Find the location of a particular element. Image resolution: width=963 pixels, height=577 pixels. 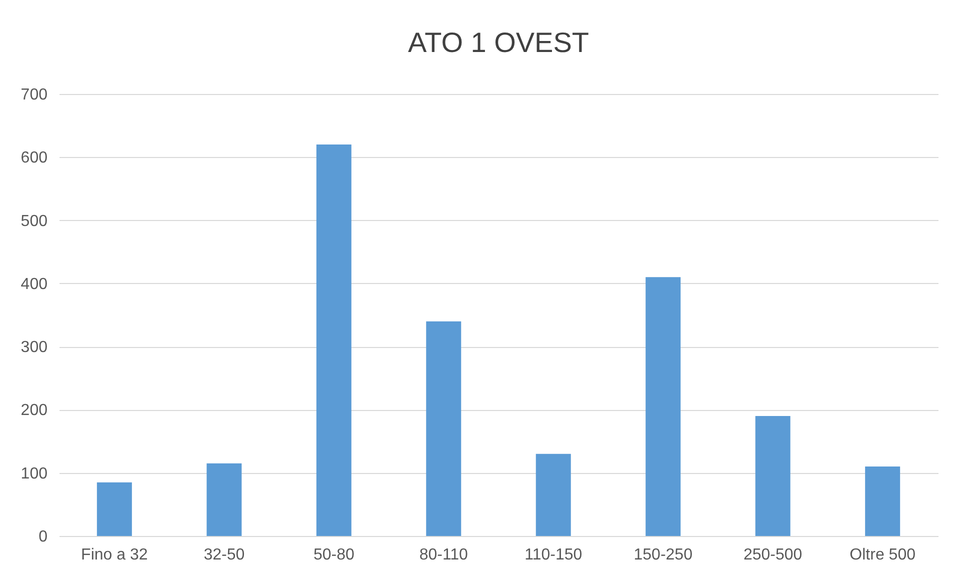

y-tick-label: 300 is located at coordinates (34, 347).